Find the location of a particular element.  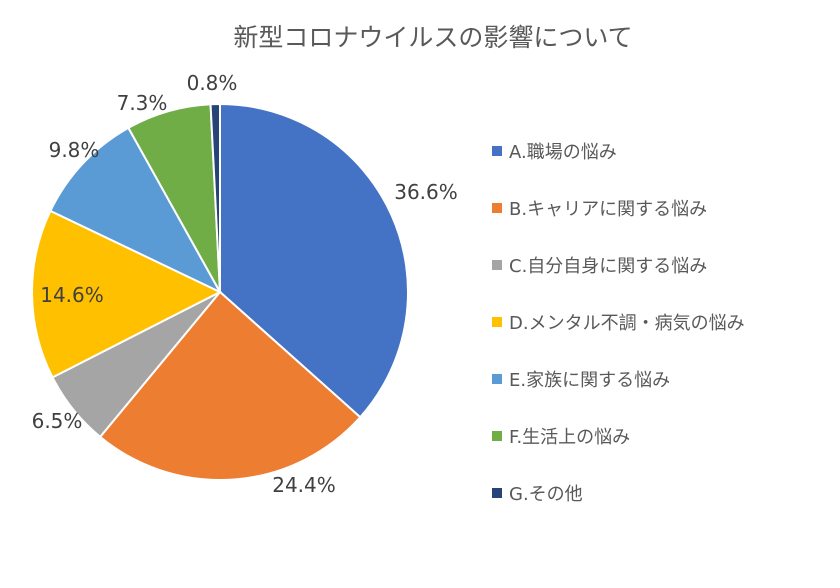

legend-label-a: A.職場の悩み is located at coordinates (563, 152).